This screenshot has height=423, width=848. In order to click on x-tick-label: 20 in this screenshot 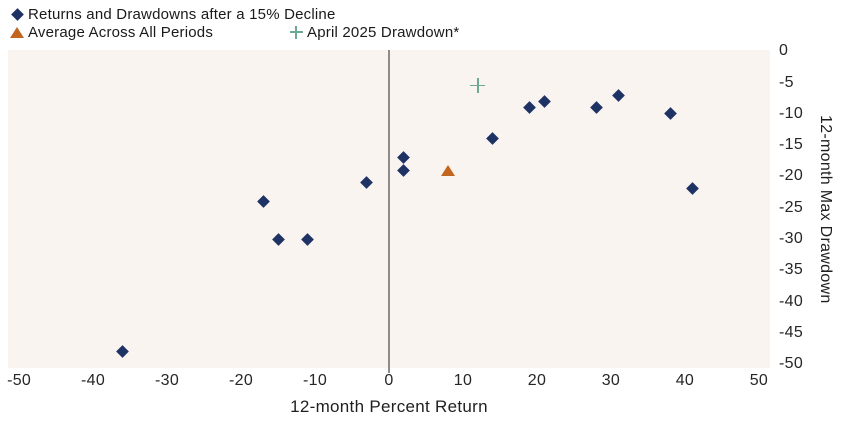, I will do `click(537, 380)`.